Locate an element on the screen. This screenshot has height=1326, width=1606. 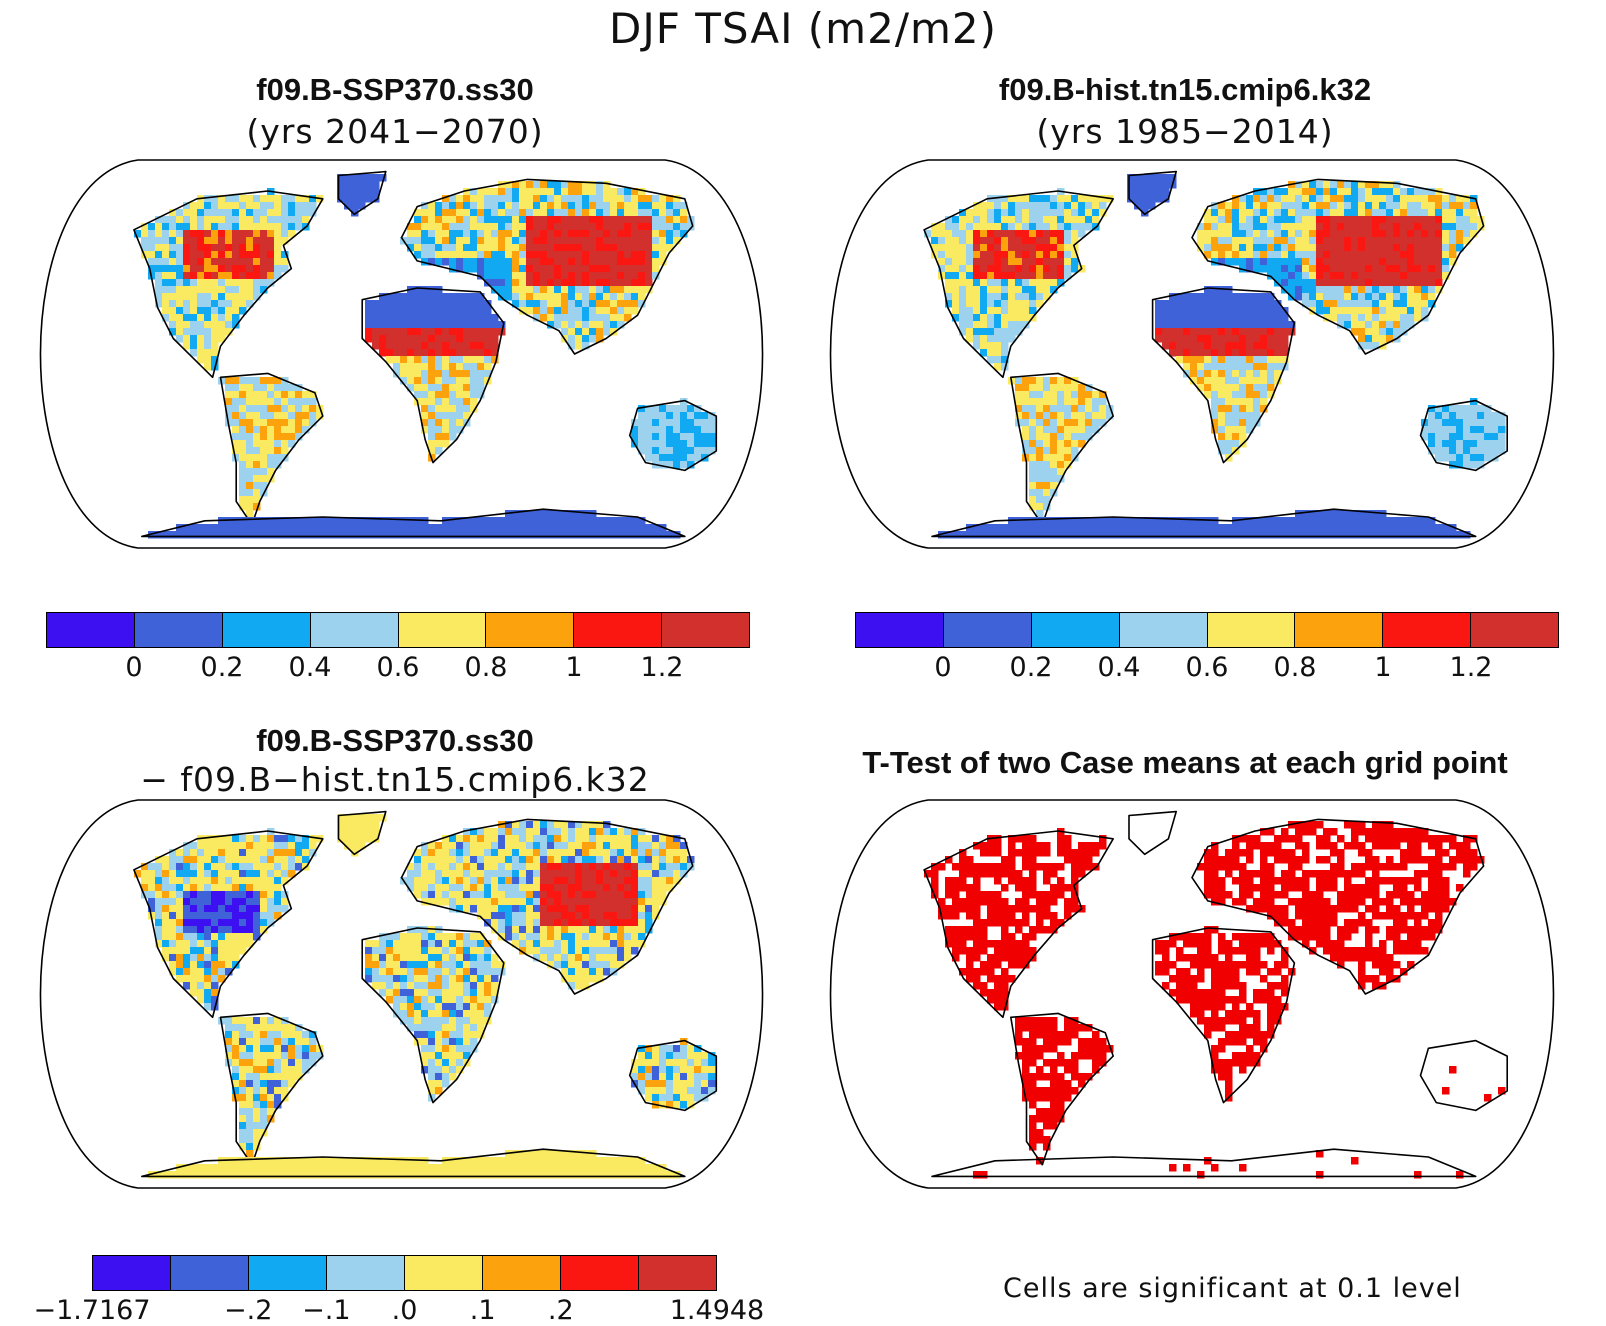
significance-note: Cells are significant at 0.1 level is located at coordinates (1232, 1288).